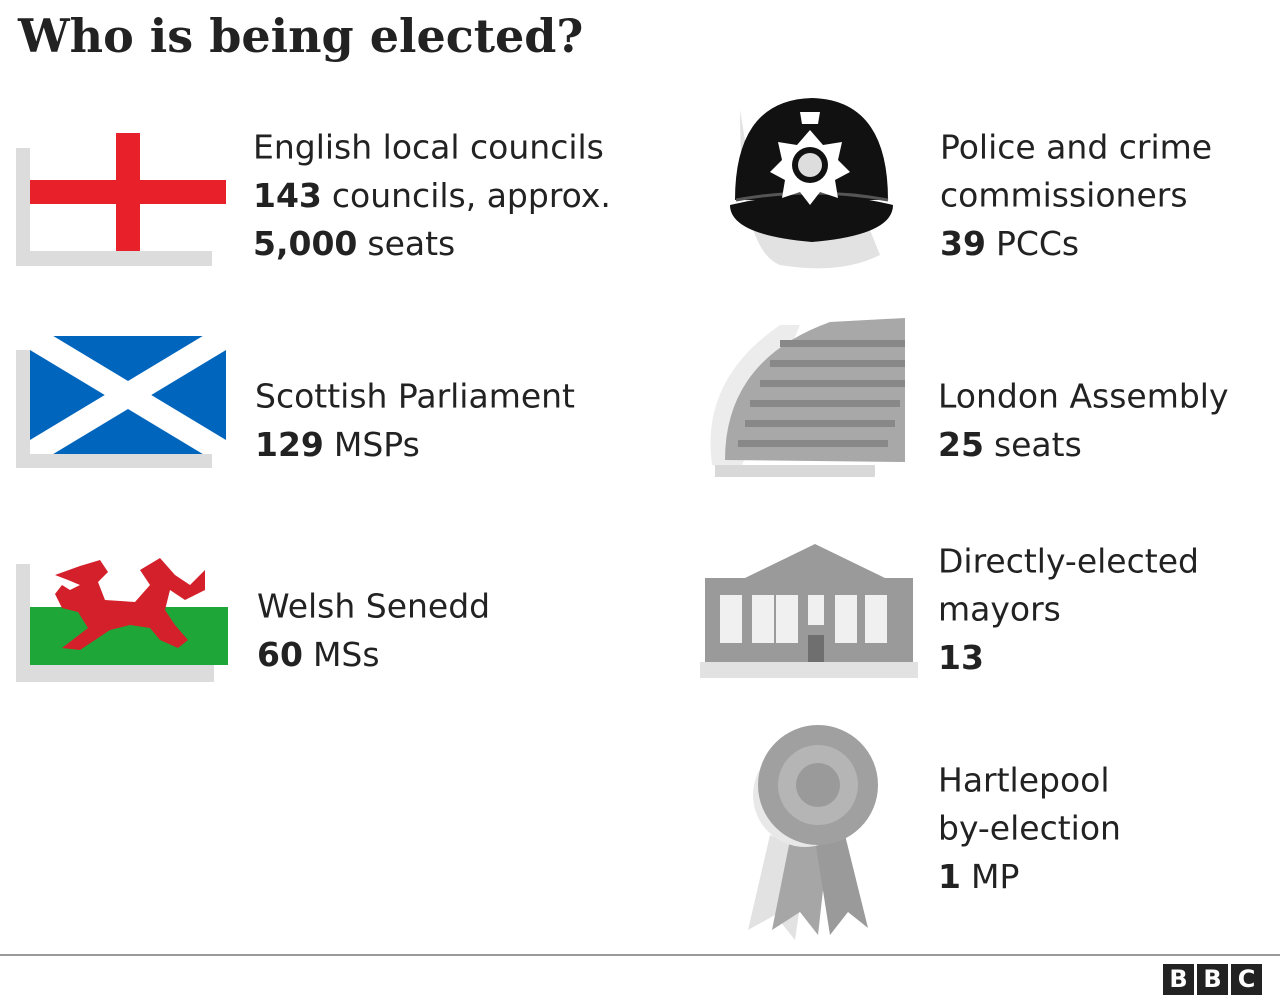  I want to click on detail-text: PCCs, so click(1037, 243).